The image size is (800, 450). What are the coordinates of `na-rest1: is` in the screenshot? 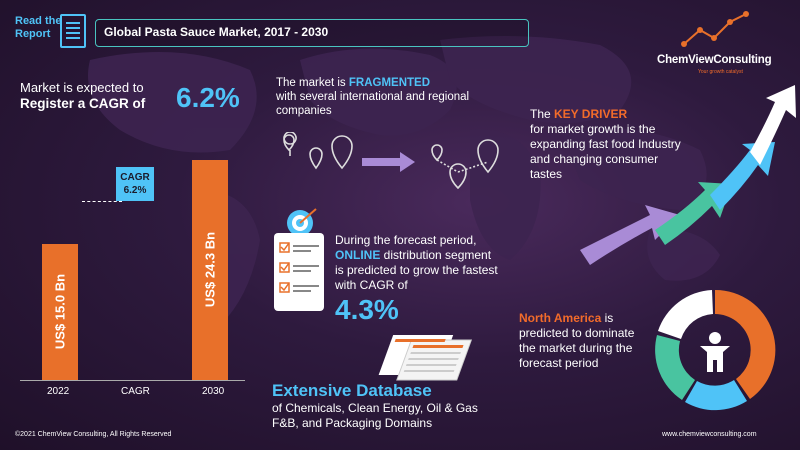 It's located at (607, 318).